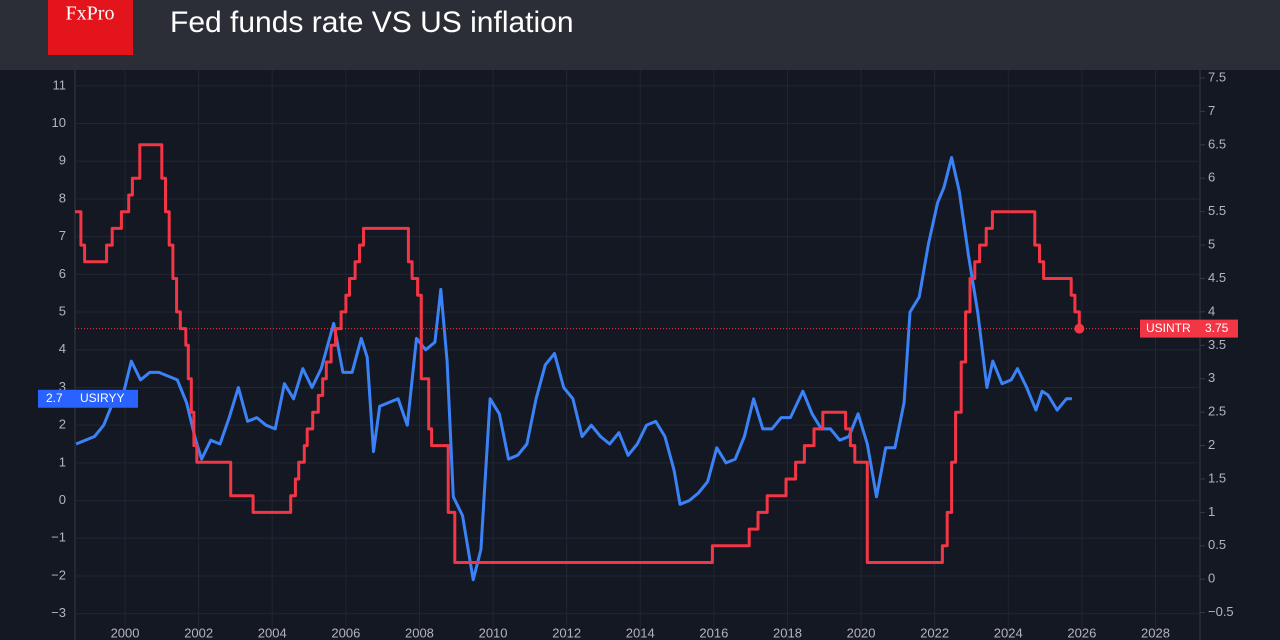 This screenshot has height=640, width=1280. I want to click on y2-tick-label: 5.5, so click(1217, 210).